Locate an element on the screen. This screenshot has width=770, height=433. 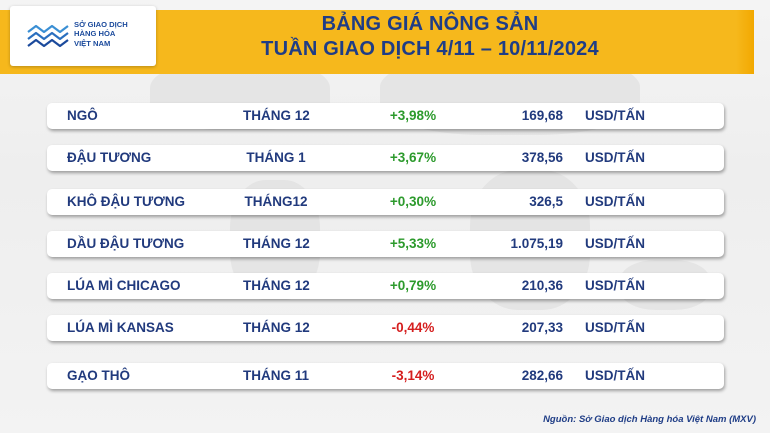
table-row: LÚA MÌ KANSAS THÁNG 12 -0,44% 207,33 USD/TẤN is located at coordinates (385, 328).